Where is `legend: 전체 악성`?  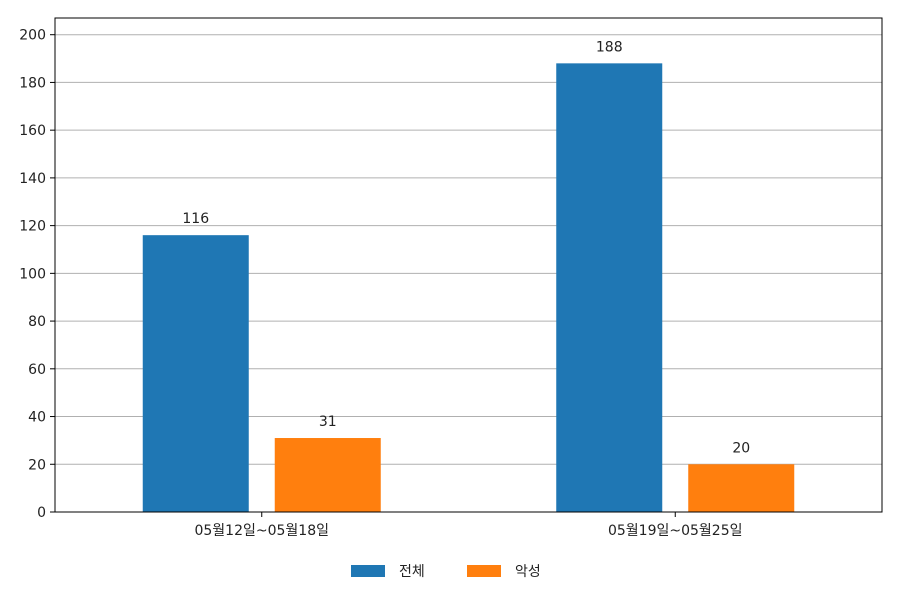
legend: 전체 악성 is located at coordinates (446, 572).